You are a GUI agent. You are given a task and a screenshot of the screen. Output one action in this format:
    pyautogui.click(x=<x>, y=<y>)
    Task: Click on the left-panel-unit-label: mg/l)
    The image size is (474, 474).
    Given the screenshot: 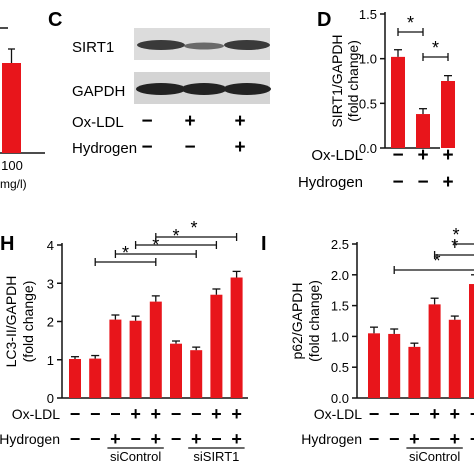 What is the action you would take?
    pyautogui.click(x=13, y=184)
    